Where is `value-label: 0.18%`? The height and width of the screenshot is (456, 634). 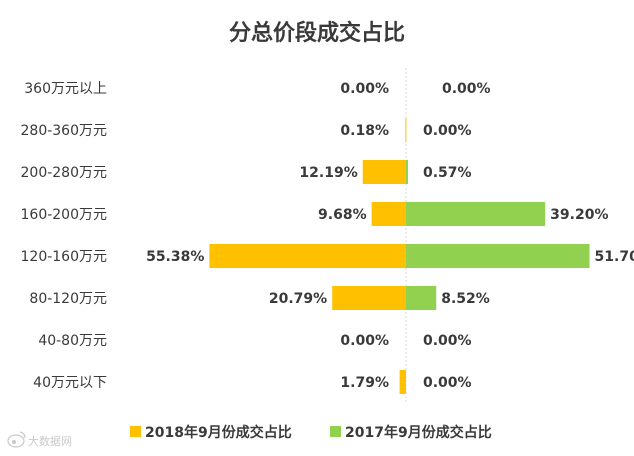
value-label: 0.18% is located at coordinates (364, 131).